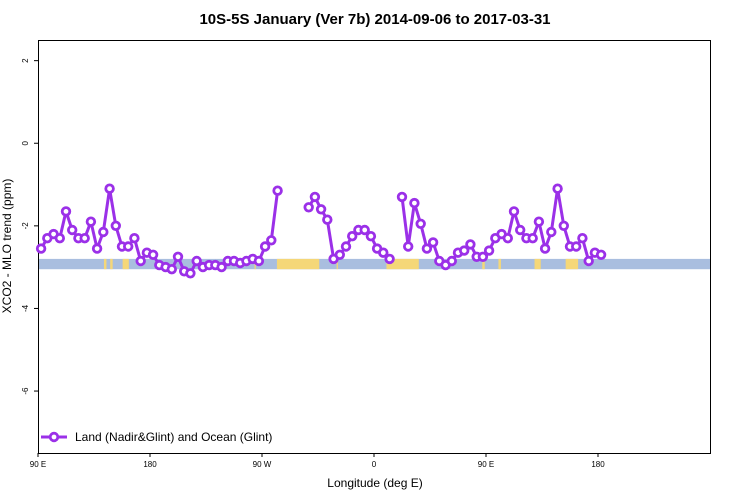 The height and width of the screenshot is (500, 750). I want to click on legend: Land (Nadir&Glint) and Ocean (Glint), so click(156, 437).